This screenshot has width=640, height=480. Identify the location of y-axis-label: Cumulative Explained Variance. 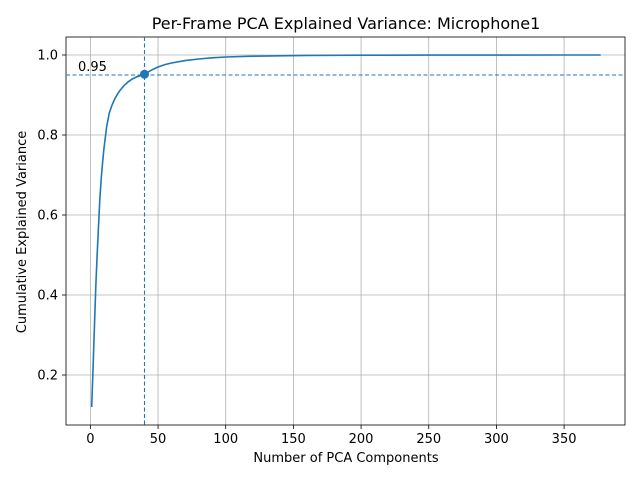
(22, 232).